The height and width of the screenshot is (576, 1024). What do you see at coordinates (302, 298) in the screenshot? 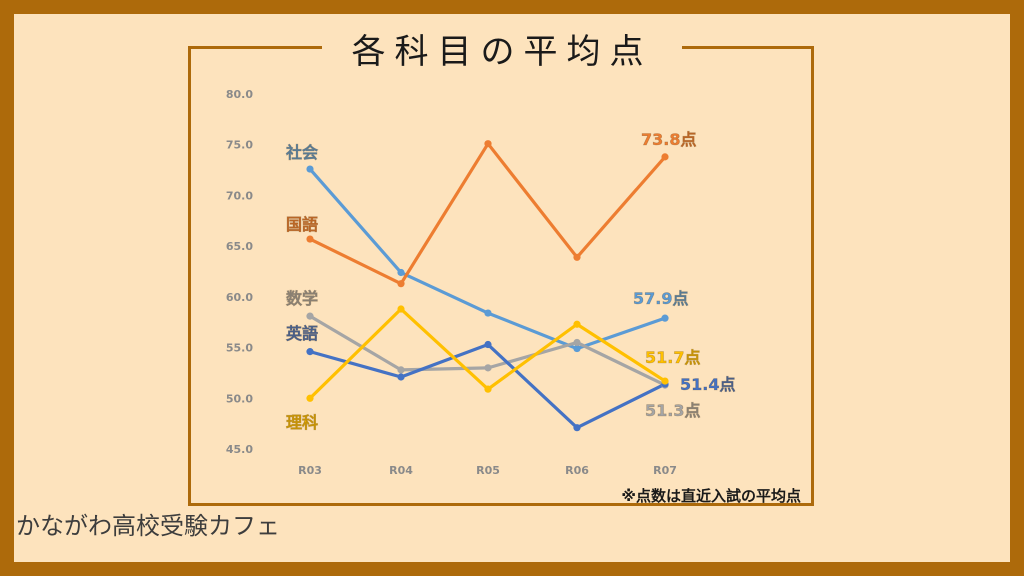
I see `series-name-label: 数学` at bounding box center [302, 298].